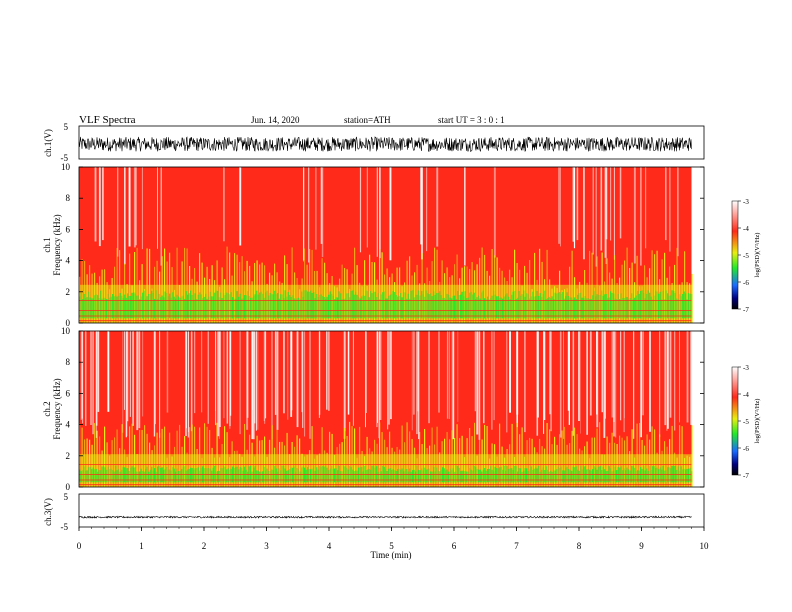 This screenshot has height=612, width=792. What do you see at coordinates (746, 256) in the screenshot?
I see `ch1-colorbar: -3 -4 -5 -6 -7 log(PSD)(V²/Hz)` at bounding box center [746, 256].